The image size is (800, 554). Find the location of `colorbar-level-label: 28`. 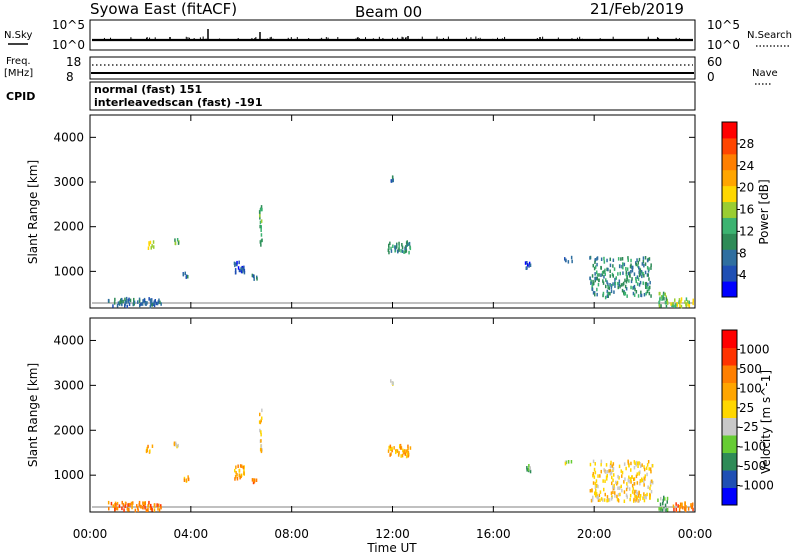

colorbar-level-label: 28 is located at coordinates (746, 144).